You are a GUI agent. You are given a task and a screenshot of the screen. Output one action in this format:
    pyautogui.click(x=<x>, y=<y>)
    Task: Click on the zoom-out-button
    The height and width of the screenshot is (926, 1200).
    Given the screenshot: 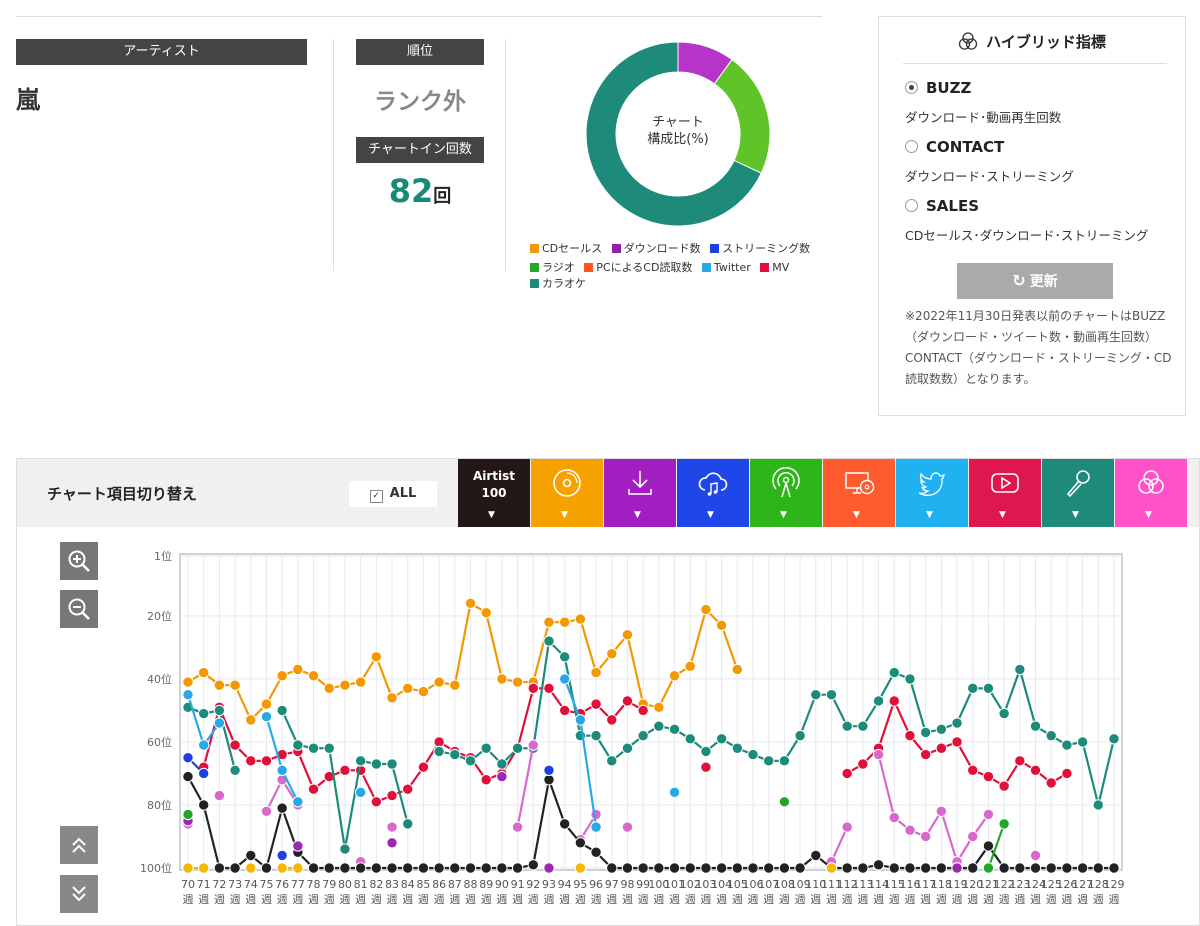 What is the action you would take?
    pyautogui.click(x=79, y=609)
    